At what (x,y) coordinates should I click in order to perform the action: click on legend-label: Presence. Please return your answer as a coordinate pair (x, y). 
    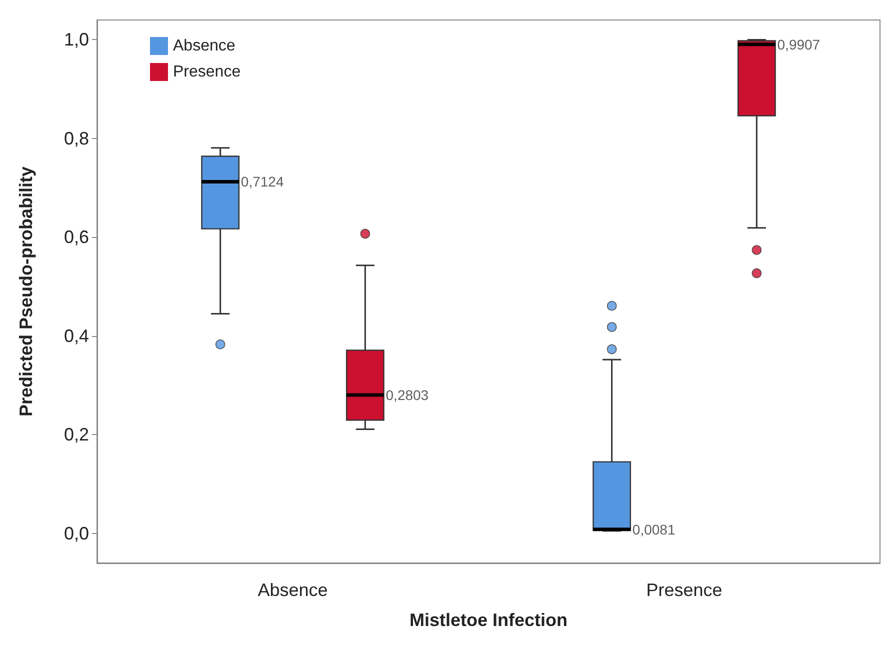
    Looking at the image, I should click on (207, 72).